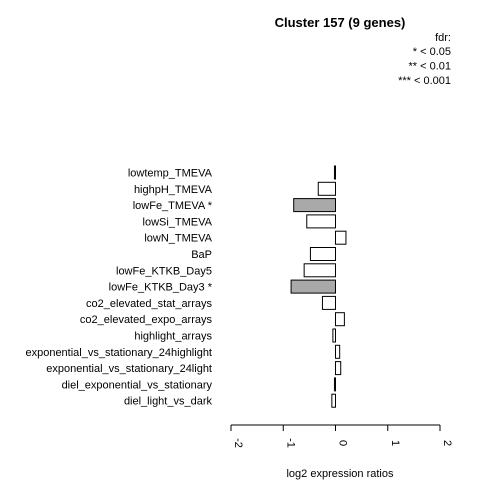  I want to click on category-label: diel_light_vs_dark, so click(168, 402).